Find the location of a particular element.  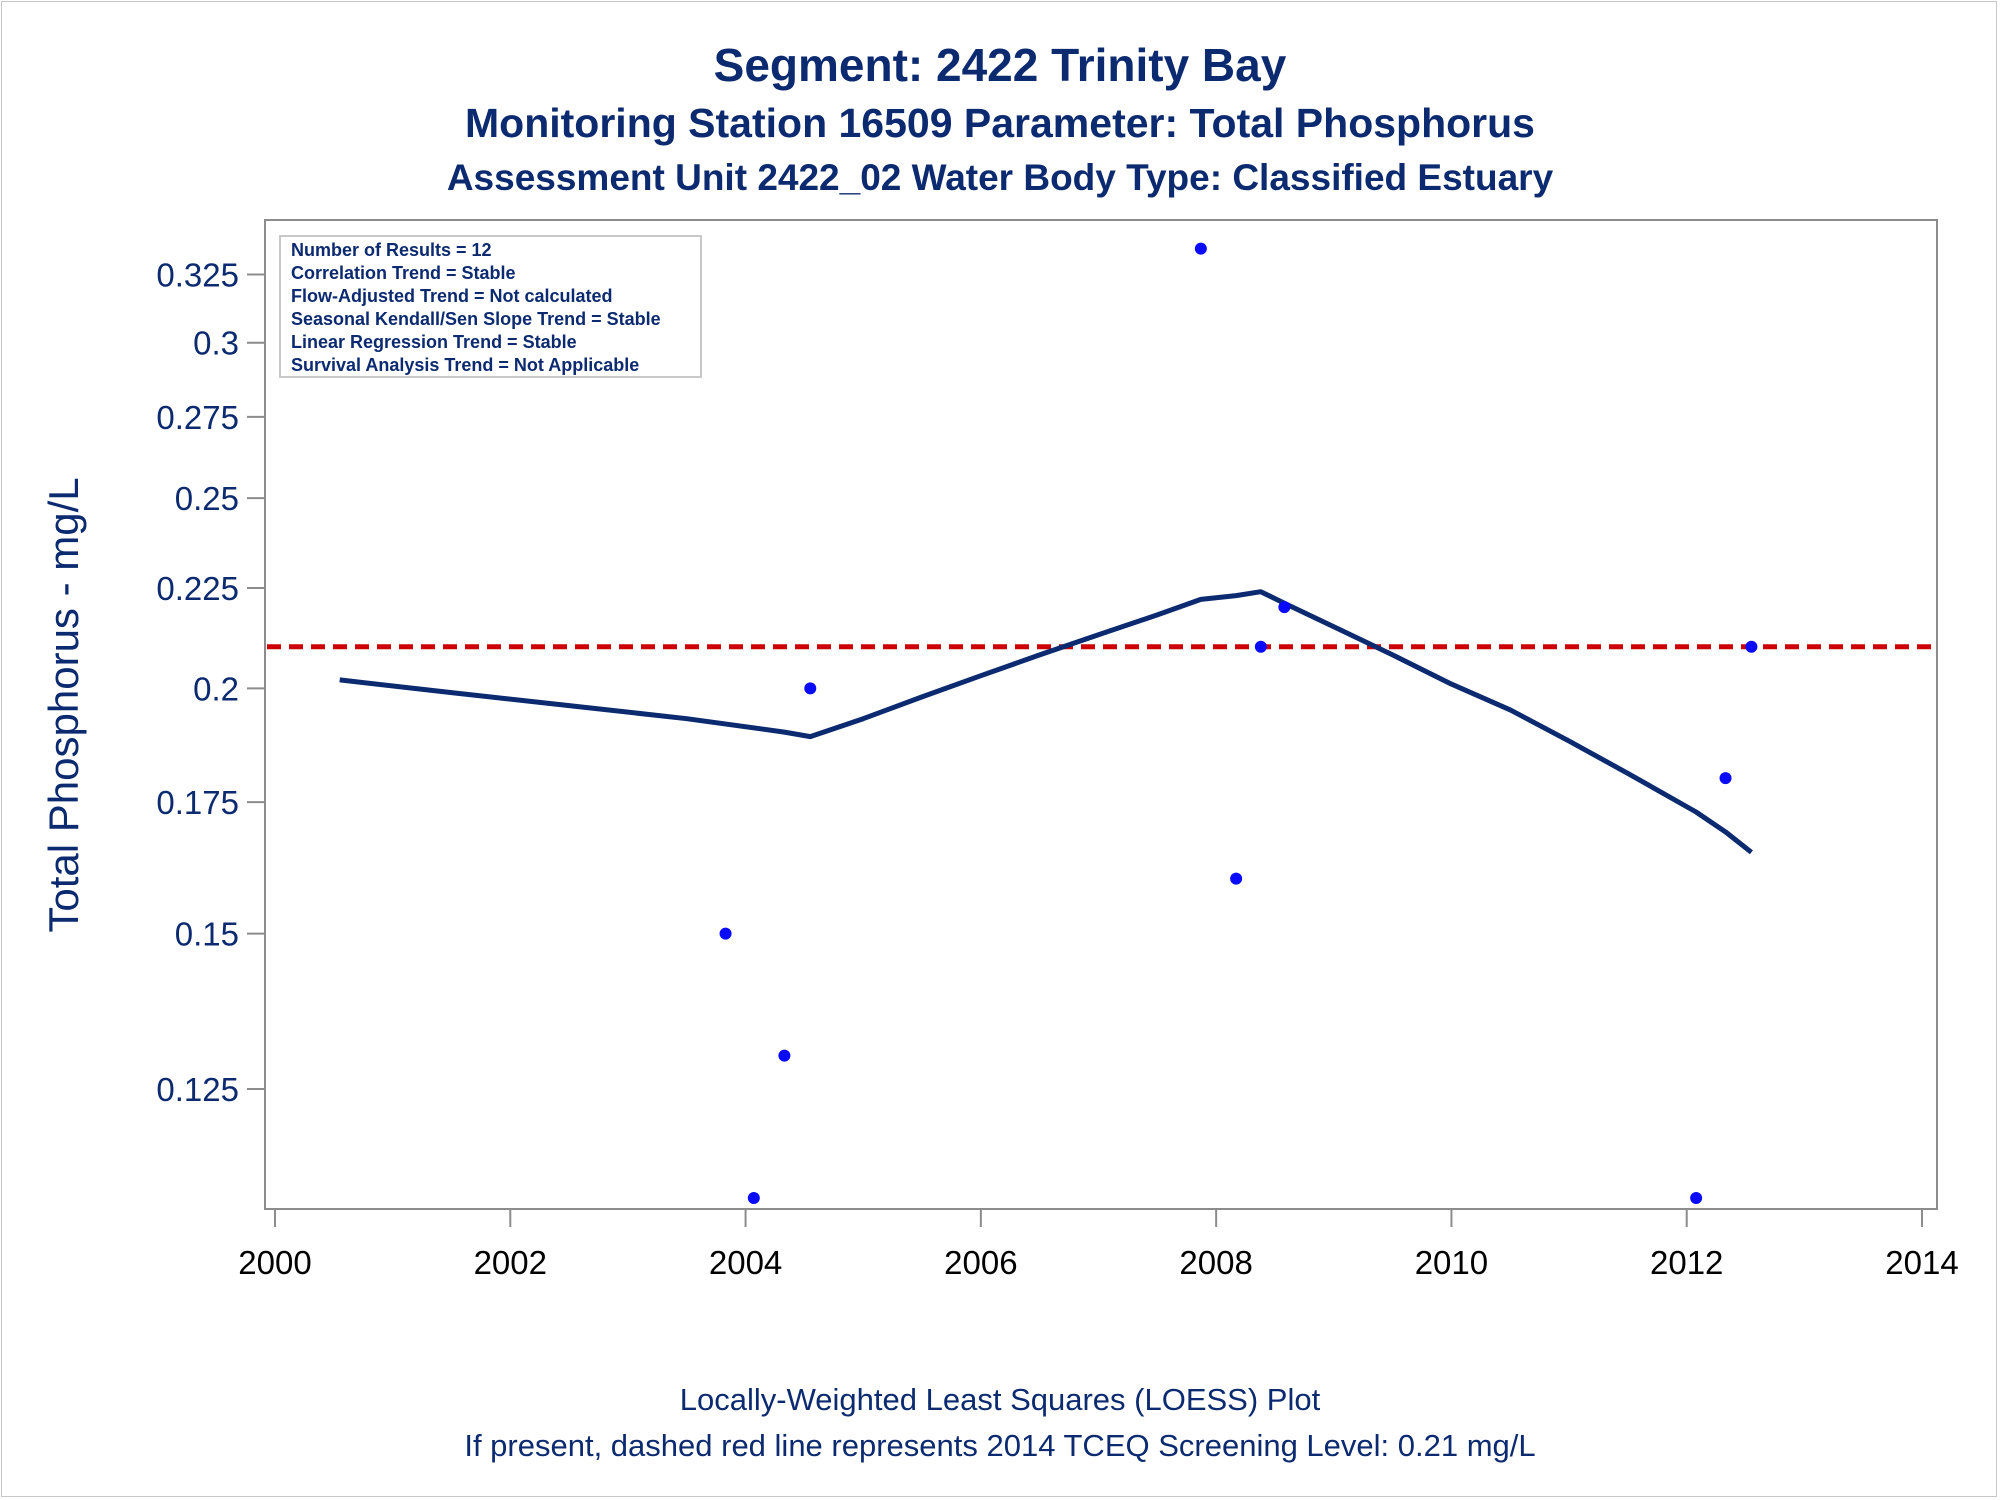

stats-correlation: Correlation Trend = Stable is located at coordinates (403, 273).